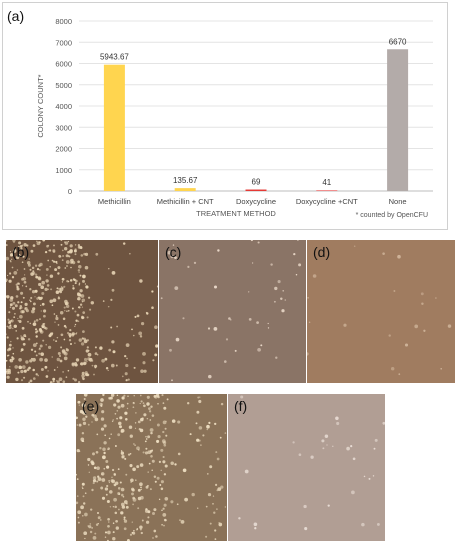 Image resolution: width=461 pixels, height=550 pixels. Describe the element at coordinates (173, 252) in the screenshot. I see `photo-label-c: (c)` at that location.